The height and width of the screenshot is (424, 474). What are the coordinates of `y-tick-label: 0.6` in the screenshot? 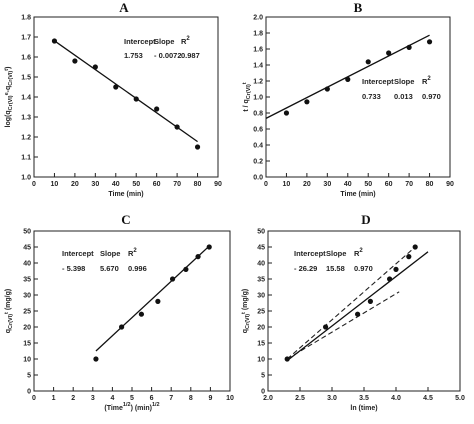 It's located at (258, 130).